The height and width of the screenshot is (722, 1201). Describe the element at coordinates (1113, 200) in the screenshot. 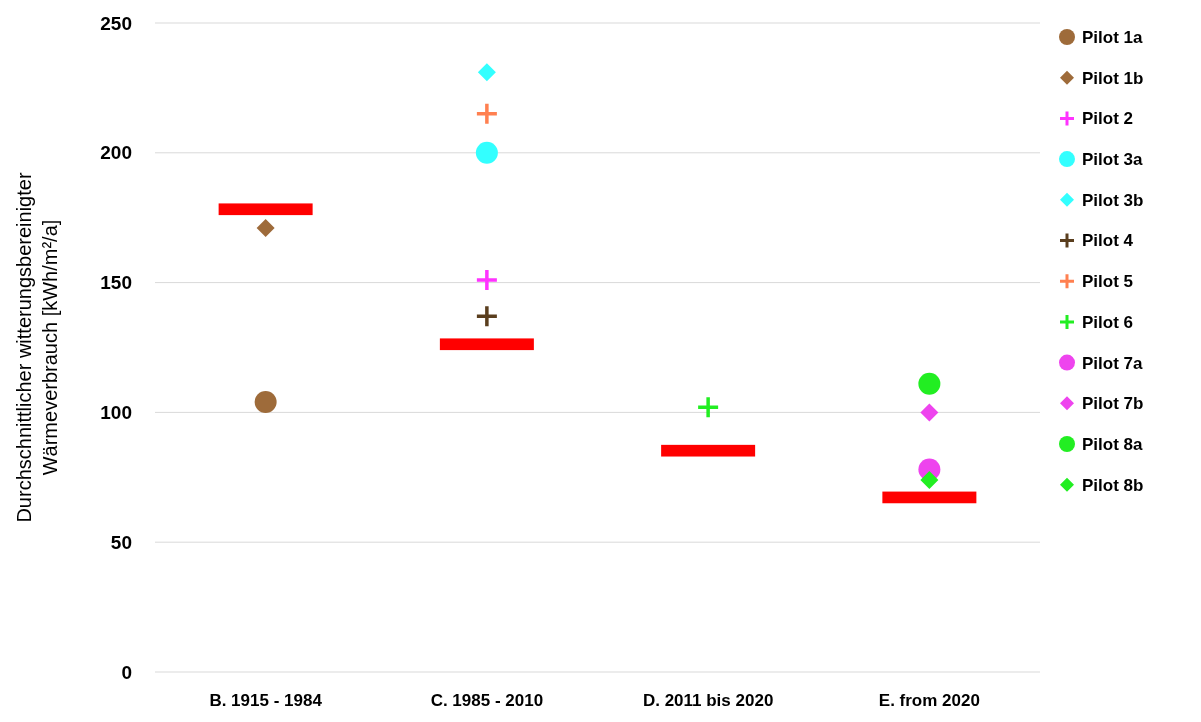

I see `legend-label: Pilot 3b` at that location.